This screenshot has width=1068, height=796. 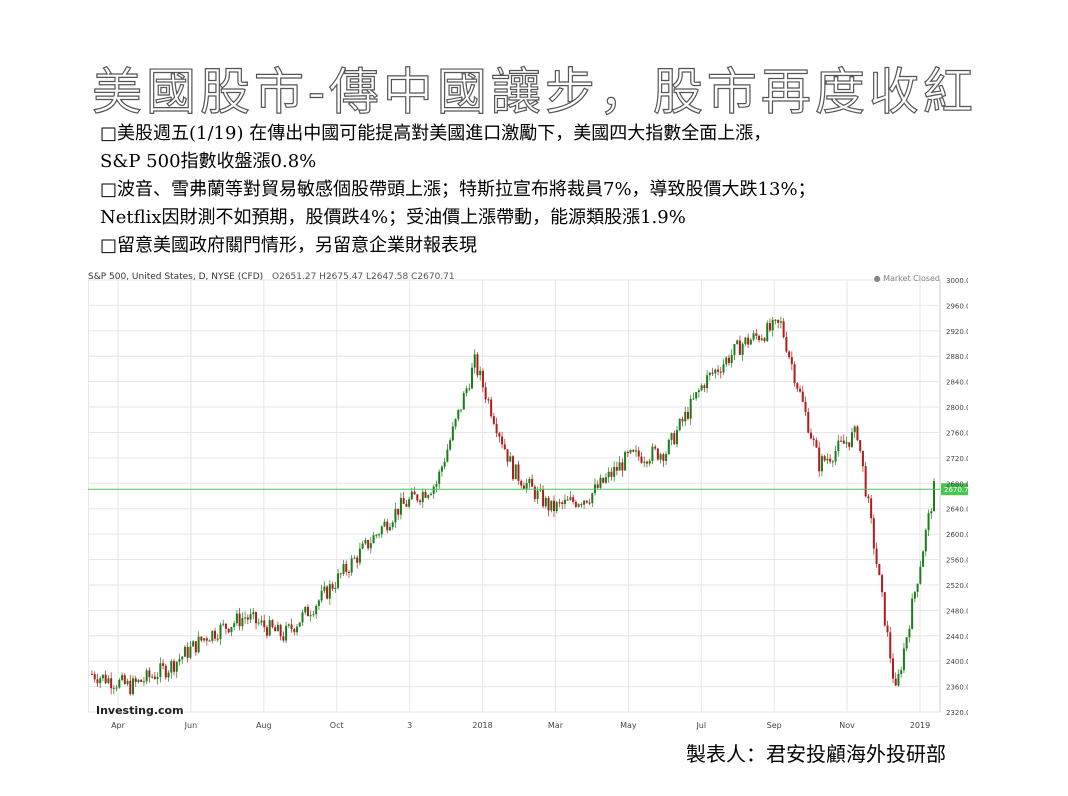 What do you see at coordinates (957, 306) in the screenshot?
I see `y-tick-label: 2960.00` at bounding box center [957, 306].